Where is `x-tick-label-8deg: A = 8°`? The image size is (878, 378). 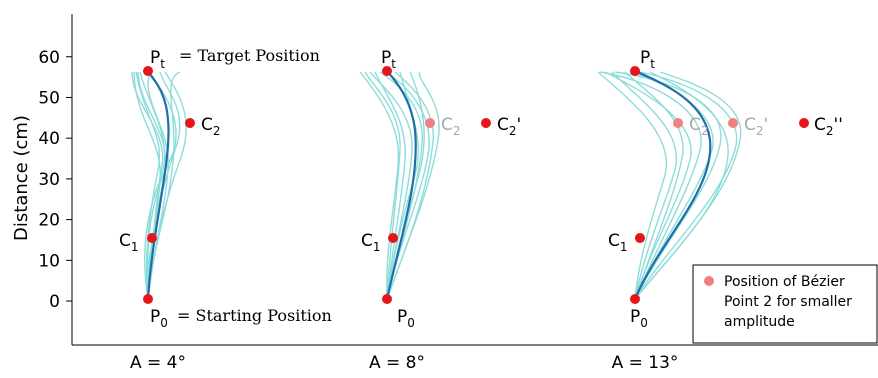 x-tick-label-8deg: A = 8° is located at coordinates (397, 363).